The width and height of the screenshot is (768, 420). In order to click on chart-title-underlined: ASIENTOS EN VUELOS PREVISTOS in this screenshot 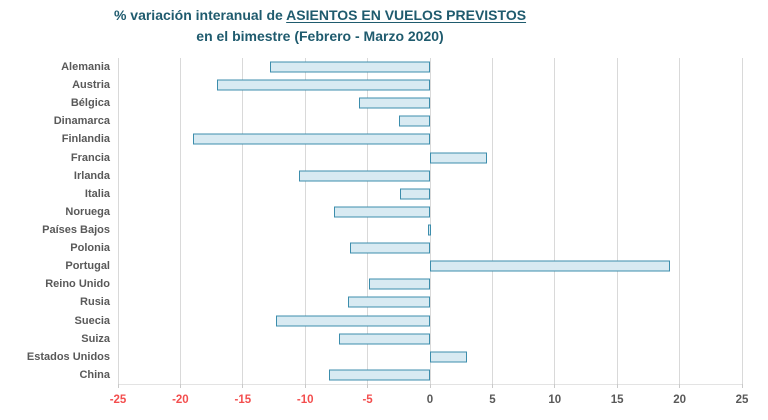, I will do `click(406, 15)`.